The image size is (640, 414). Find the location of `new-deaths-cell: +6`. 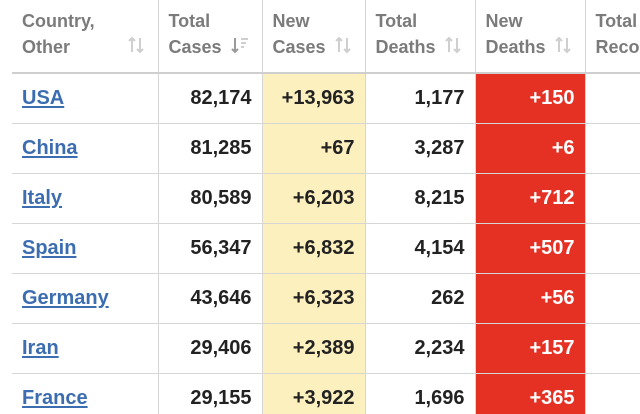

new-deaths-cell: +6 is located at coordinates (530, 148).